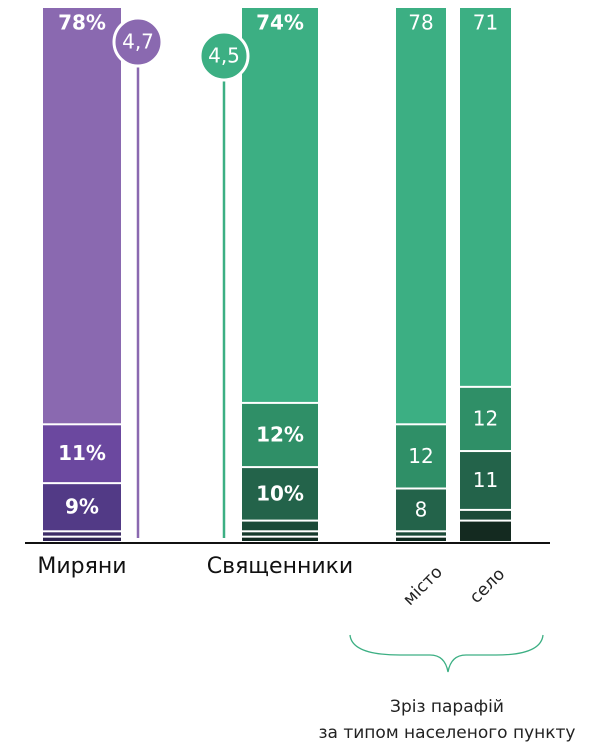  What do you see at coordinates (280, 23) in the screenshot?
I see `value-label: 74%` at bounding box center [280, 23].